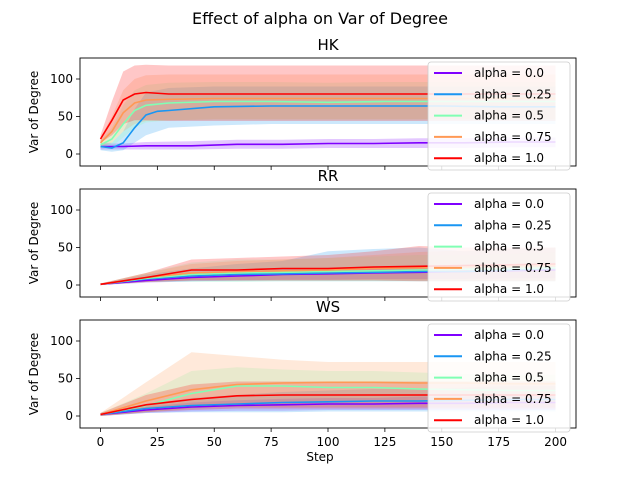  What do you see at coordinates (320, 18) in the screenshot?
I see `figure-suptitle: Effect of alpha on Var of Degree` at bounding box center [320, 18].